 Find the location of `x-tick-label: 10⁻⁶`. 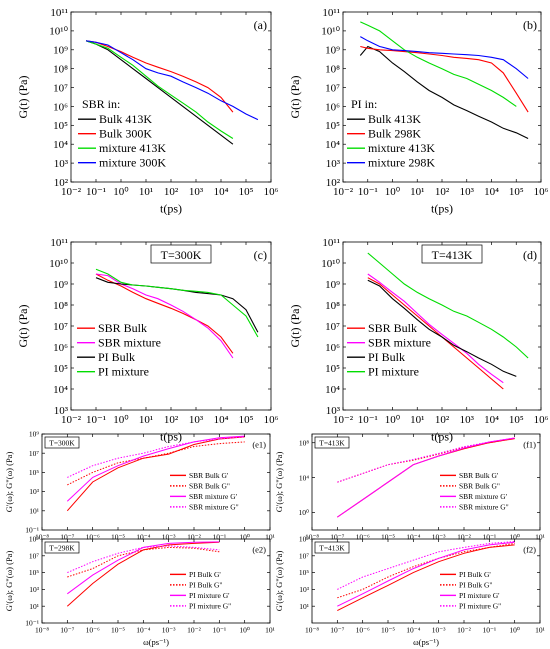

x-tick-label: 10⁻⁶ is located at coordinates (93, 537).